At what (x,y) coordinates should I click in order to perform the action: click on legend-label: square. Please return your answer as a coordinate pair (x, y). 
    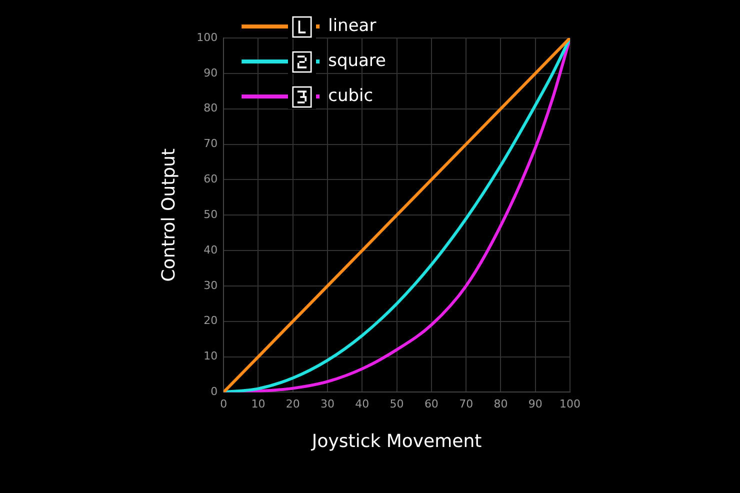
    Looking at the image, I should click on (357, 60).